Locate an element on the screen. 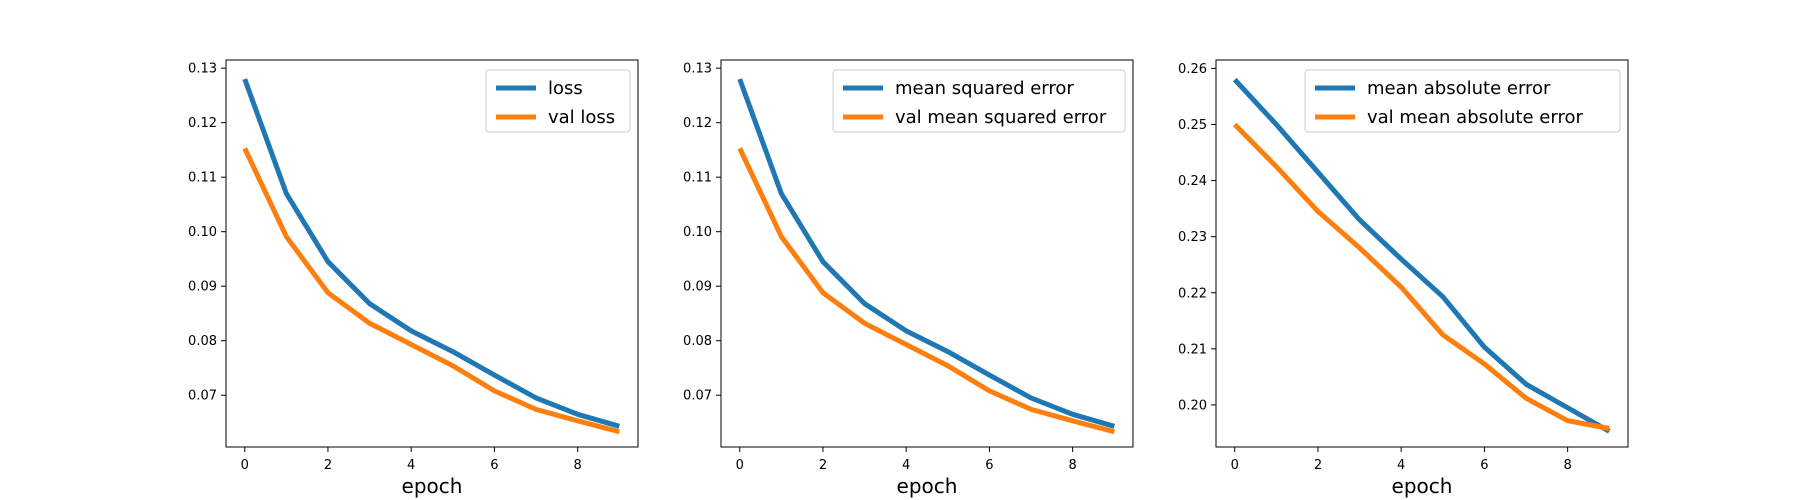 This screenshot has width=1800, height=500. legend-label-1: loss is located at coordinates (565, 88).